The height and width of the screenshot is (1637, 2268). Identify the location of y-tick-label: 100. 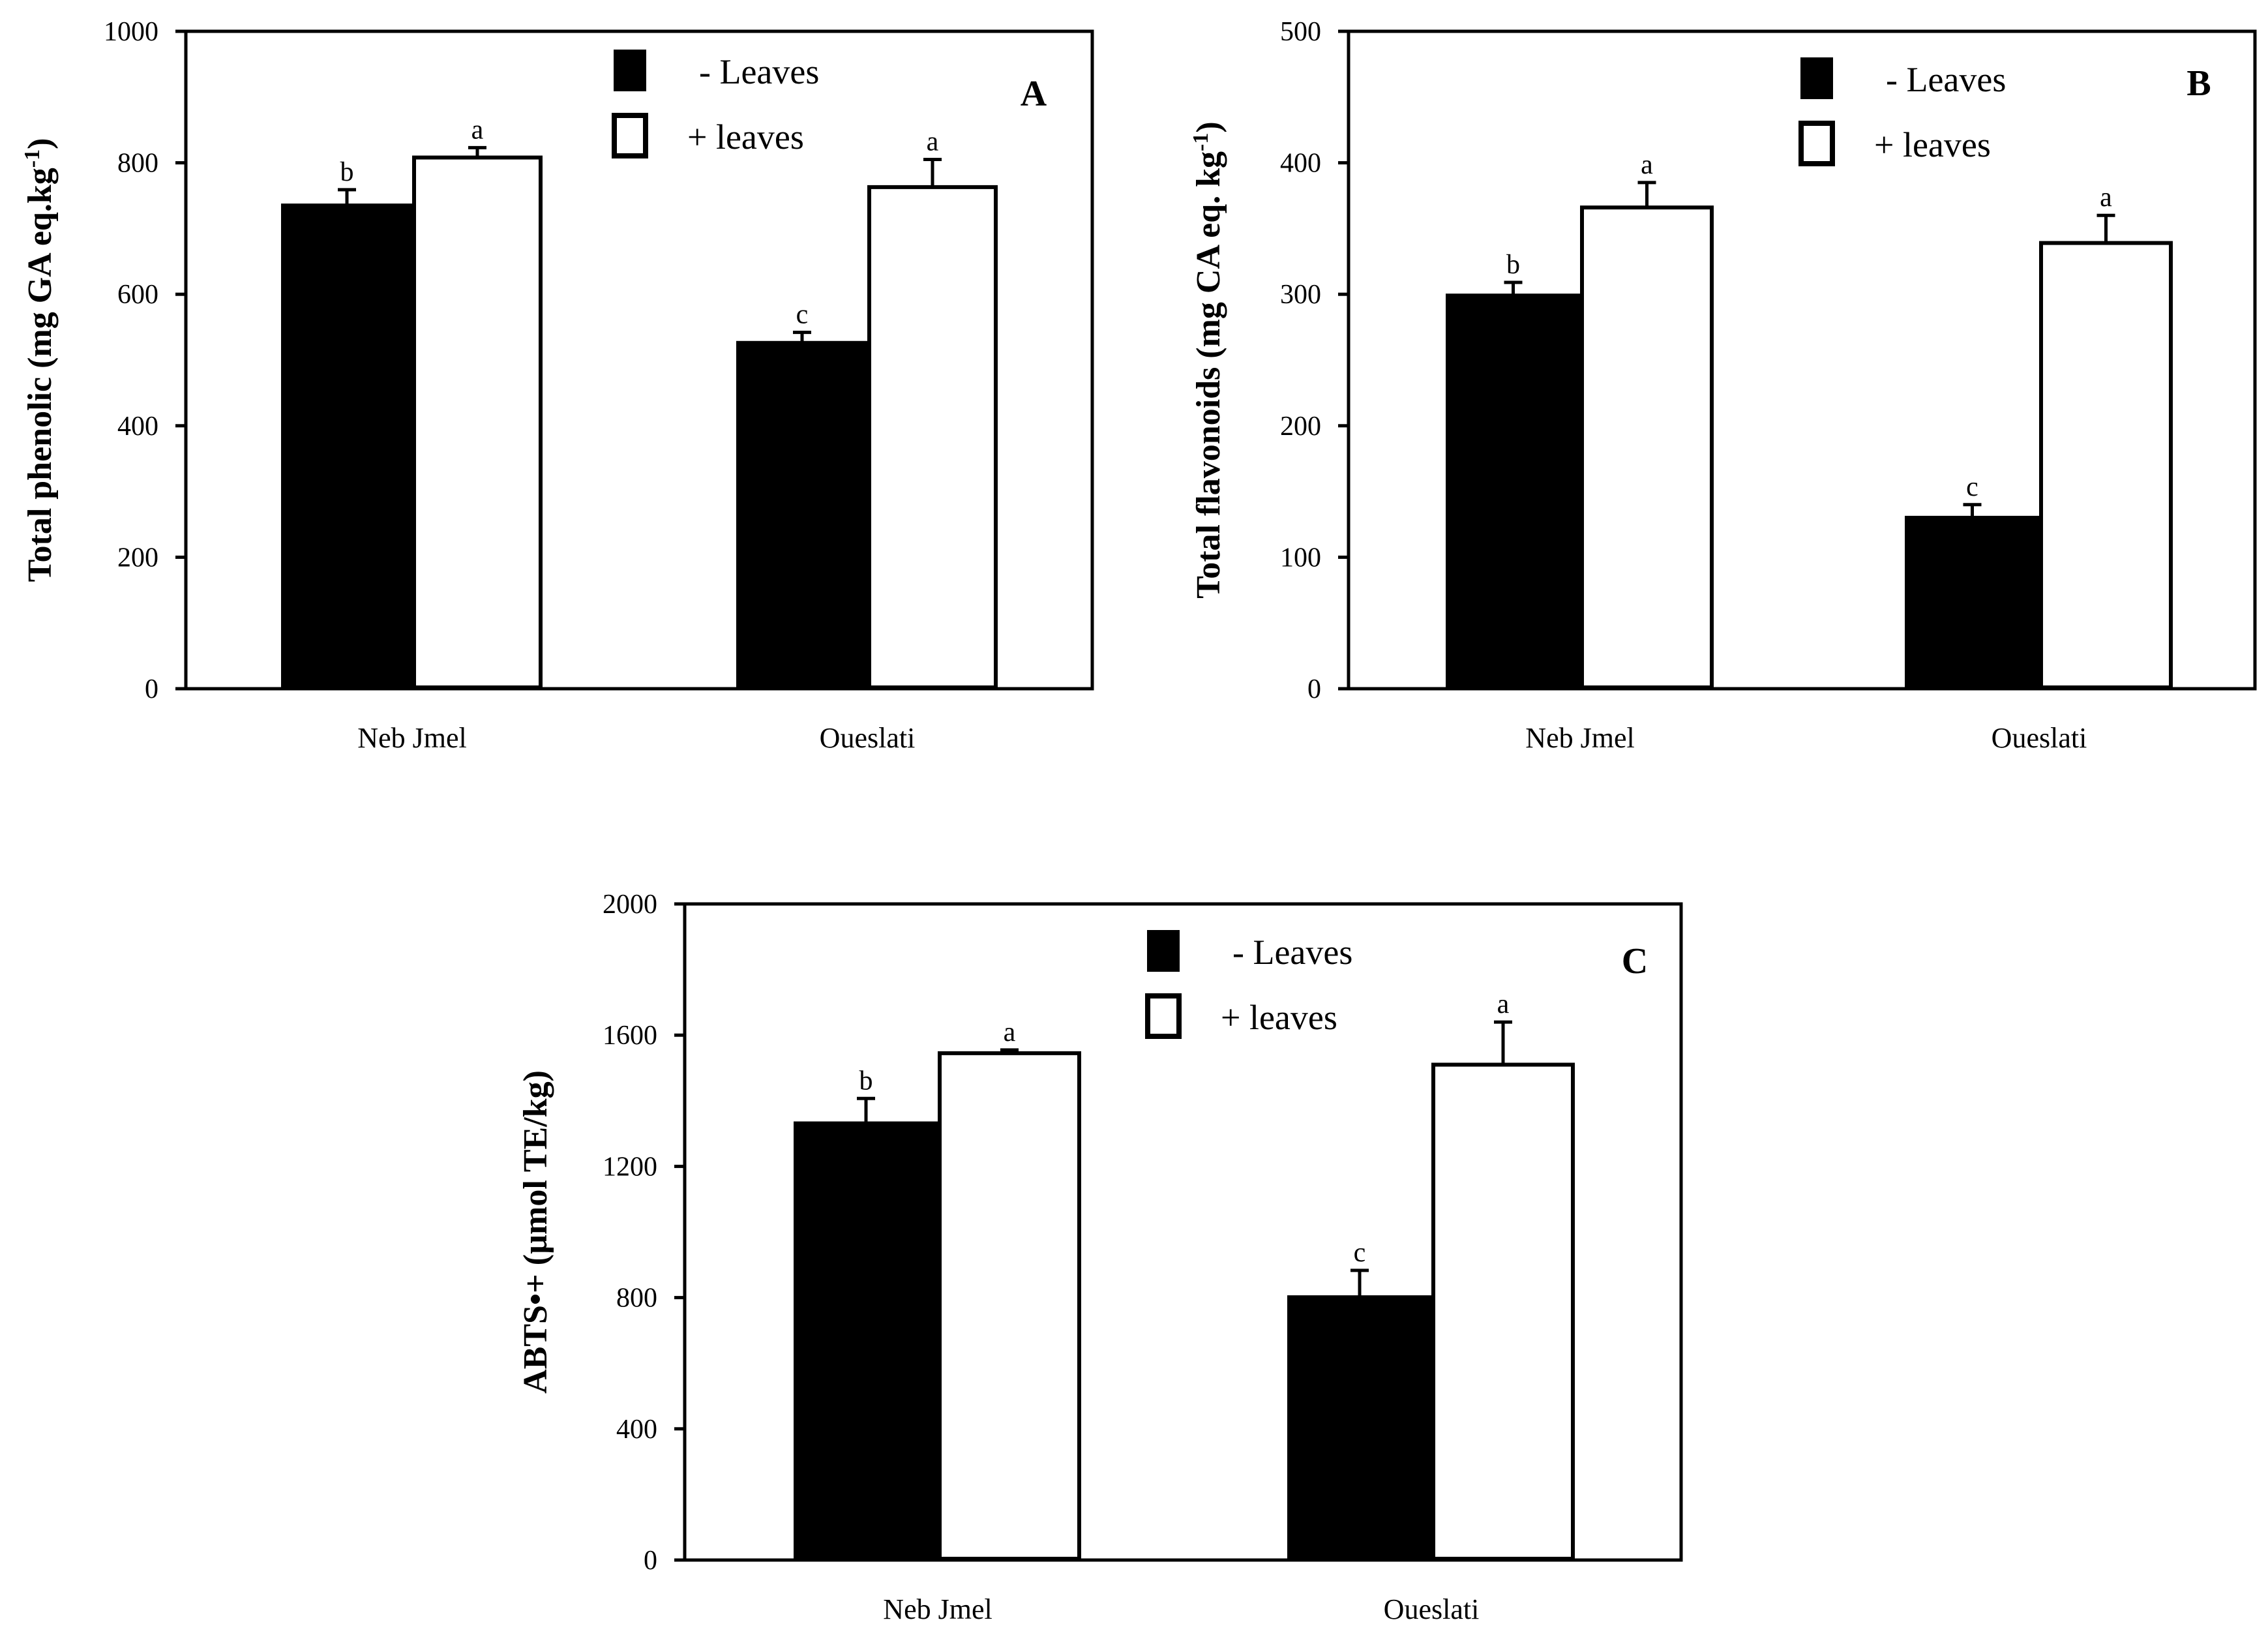
(1300, 558).